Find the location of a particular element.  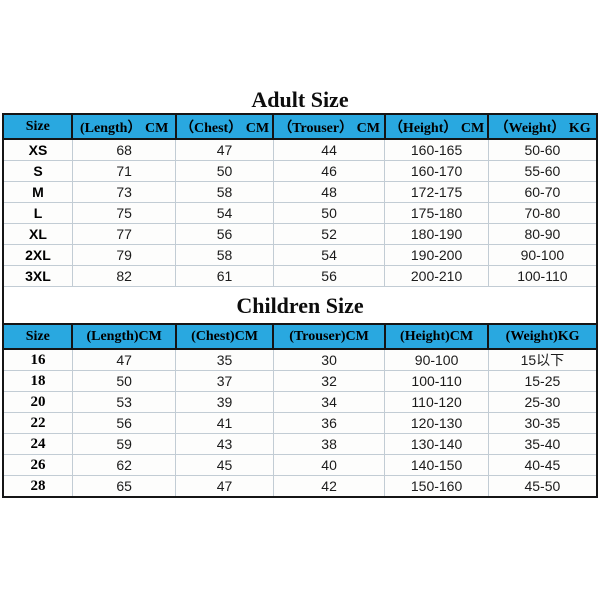

table-row-20: 20 53 39 34 110-120 25-30 is located at coordinates (300, 402).